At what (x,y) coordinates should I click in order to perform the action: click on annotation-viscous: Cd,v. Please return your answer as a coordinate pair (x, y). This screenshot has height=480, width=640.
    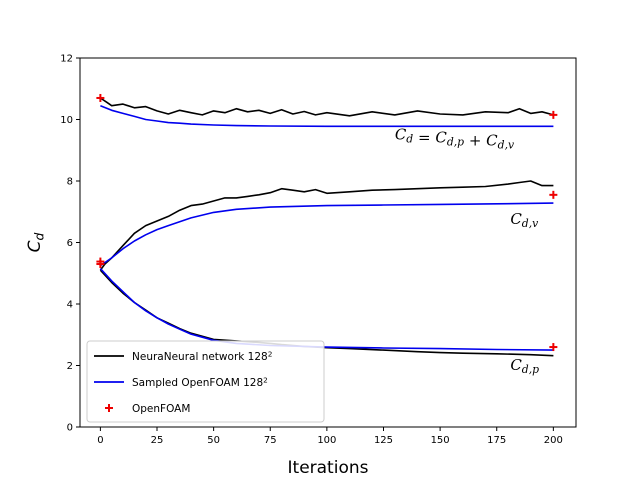
    Looking at the image, I should click on (524, 220).